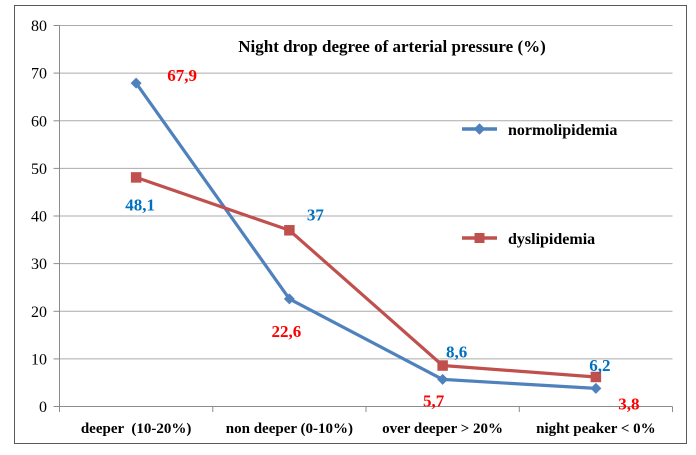 Image resolution: width=696 pixels, height=455 pixels. What do you see at coordinates (39, 121) in the screenshot?
I see `y-tick-label-60: 60` at bounding box center [39, 121].